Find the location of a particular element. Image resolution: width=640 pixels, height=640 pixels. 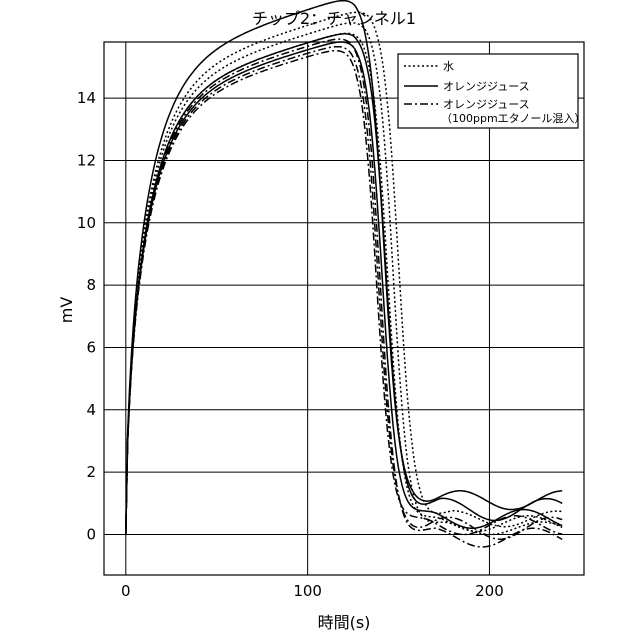

x-tick-label: 0 is located at coordinates (126, 591).